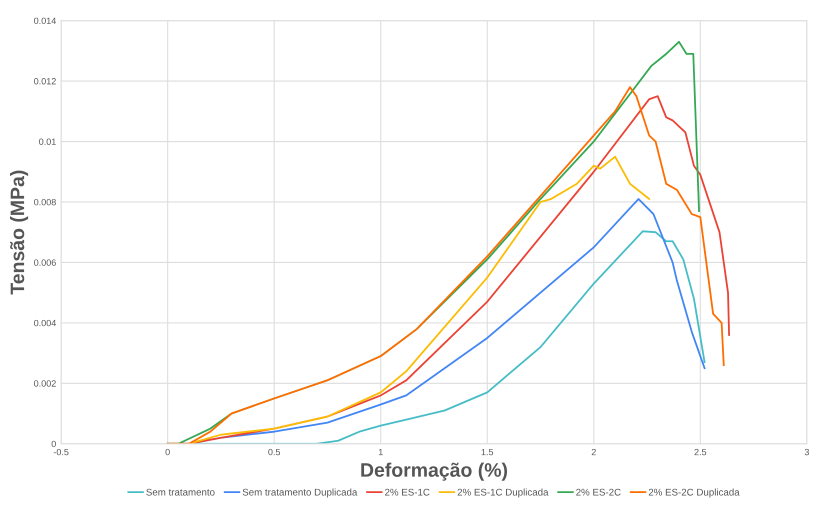  What do you see at coordinates (45, 262) in the screenshot?
I see `y-tick-label: 0.006` at bounding box center [45, 262].